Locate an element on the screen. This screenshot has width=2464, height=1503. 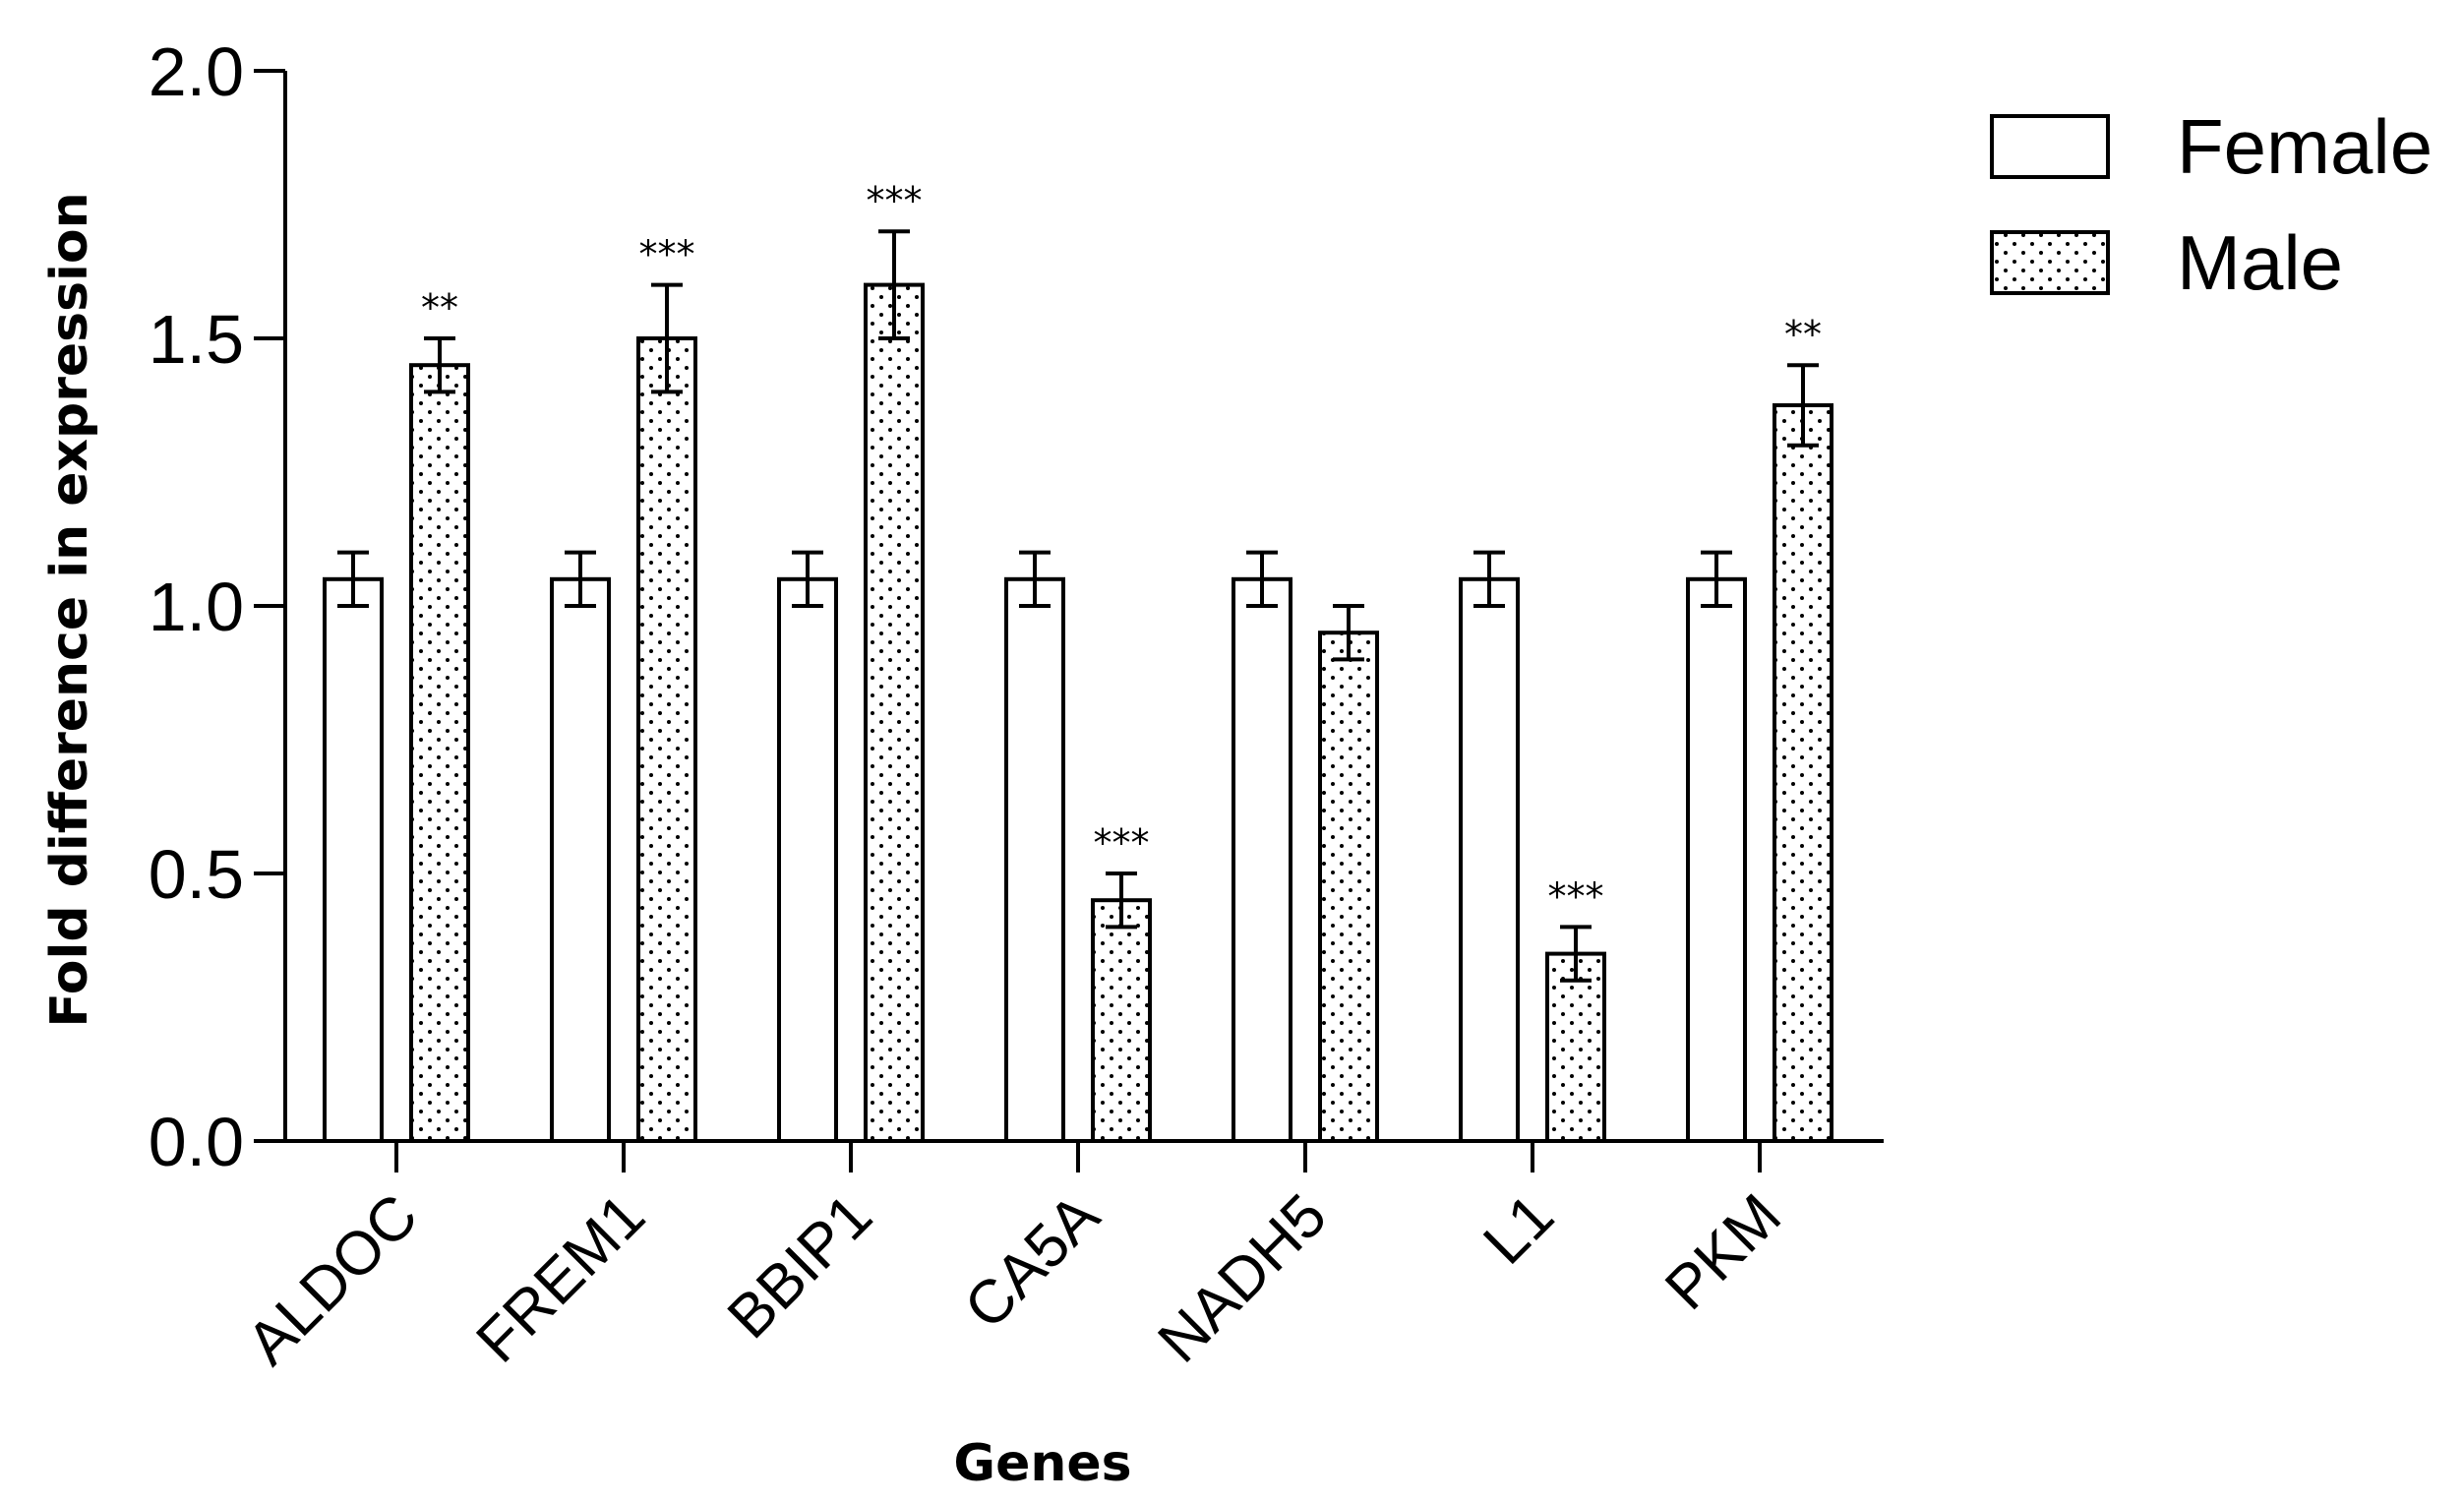
x-tick-label: ALDOC is located at coordinates (333, 1279).